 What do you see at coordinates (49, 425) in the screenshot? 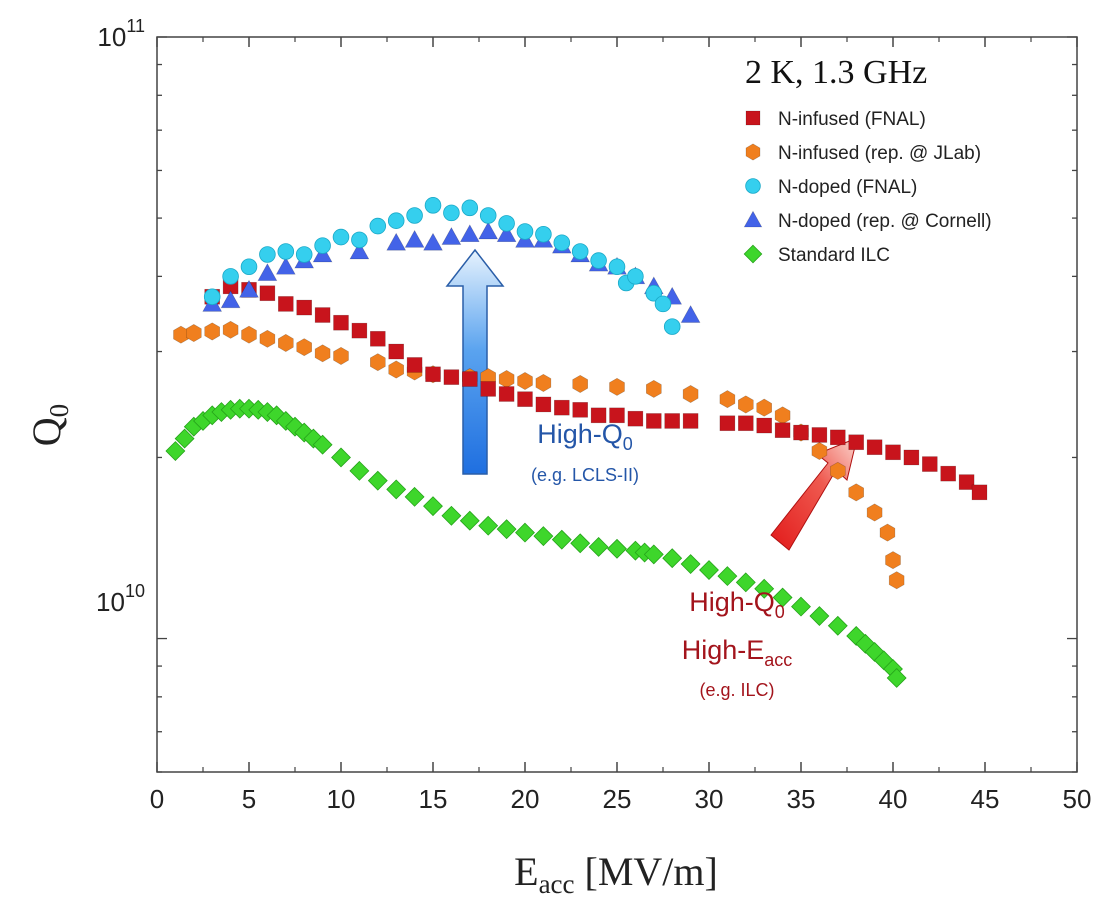
I see `y-axis-title: Q0` at bounding box center [49, 425].